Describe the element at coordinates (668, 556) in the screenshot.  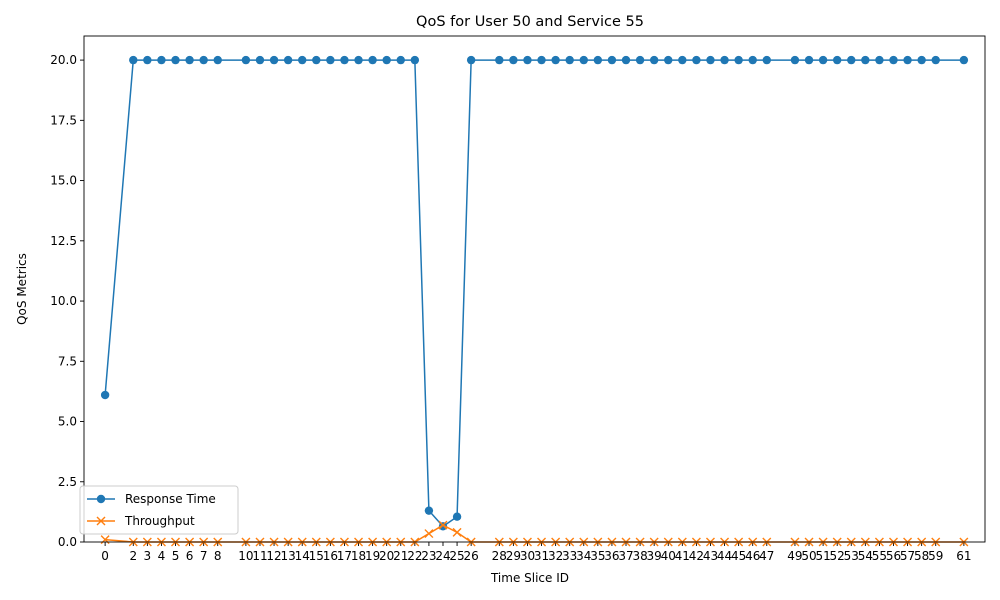
I see `x-tick-label: 40` at that location.